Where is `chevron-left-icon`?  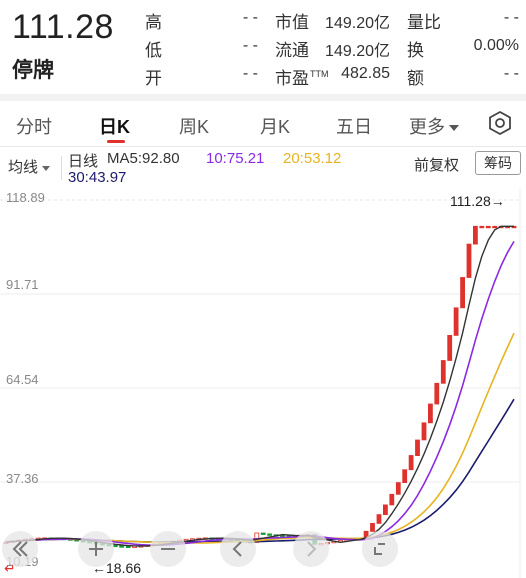
chevron-left-icon is located at coordinates (237, 549).